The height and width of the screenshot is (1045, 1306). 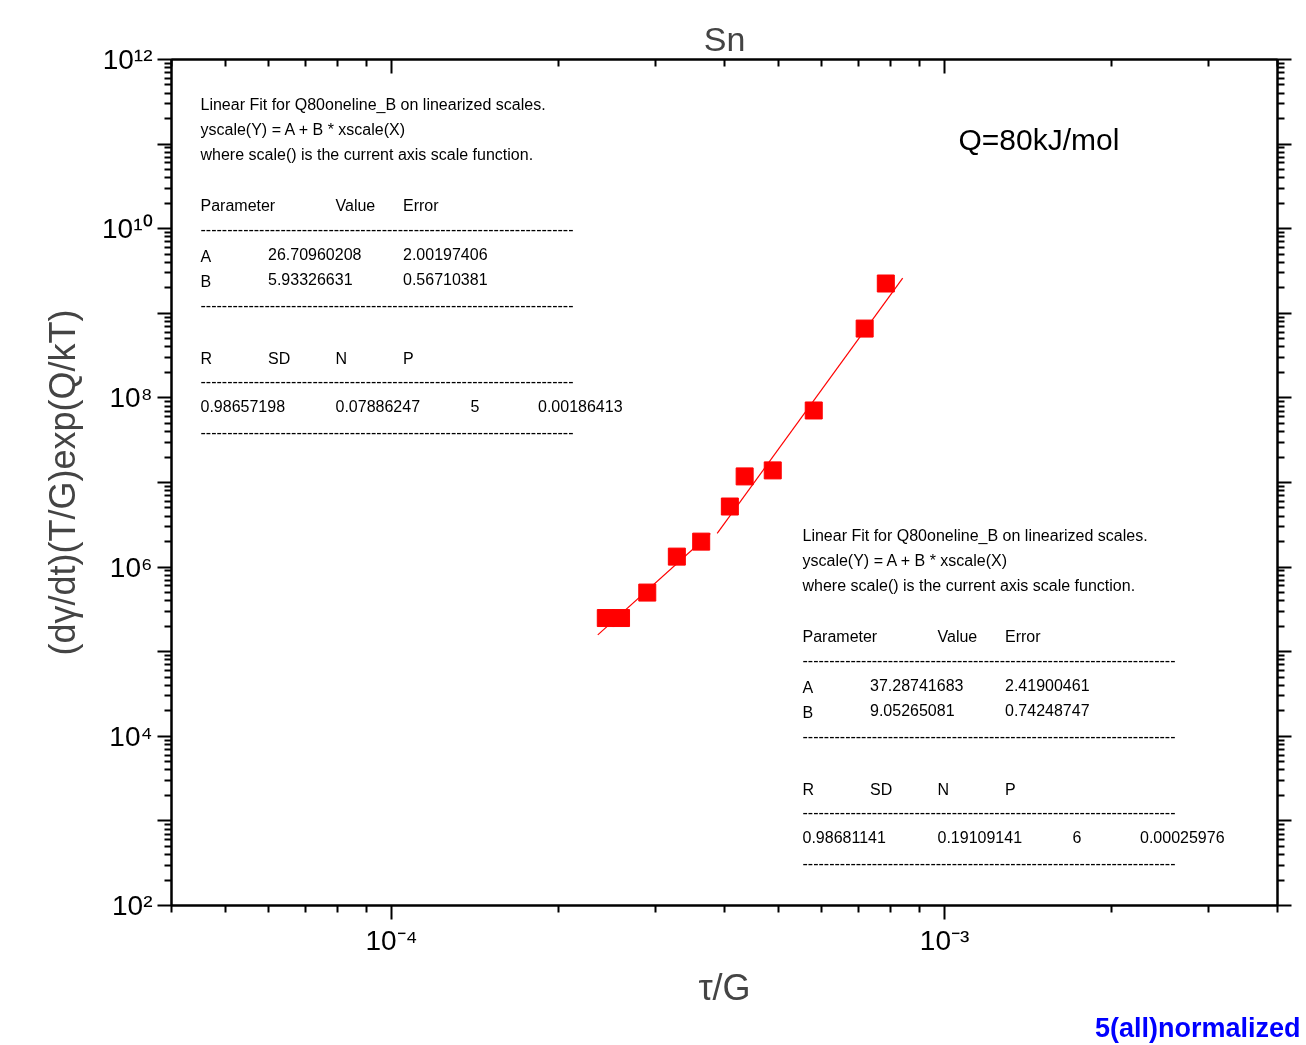 What do you see at coordinates (1197, 1027) in the screenshot?
I see `text: 5(all)normalized` at bounding box center [1197, 1027].